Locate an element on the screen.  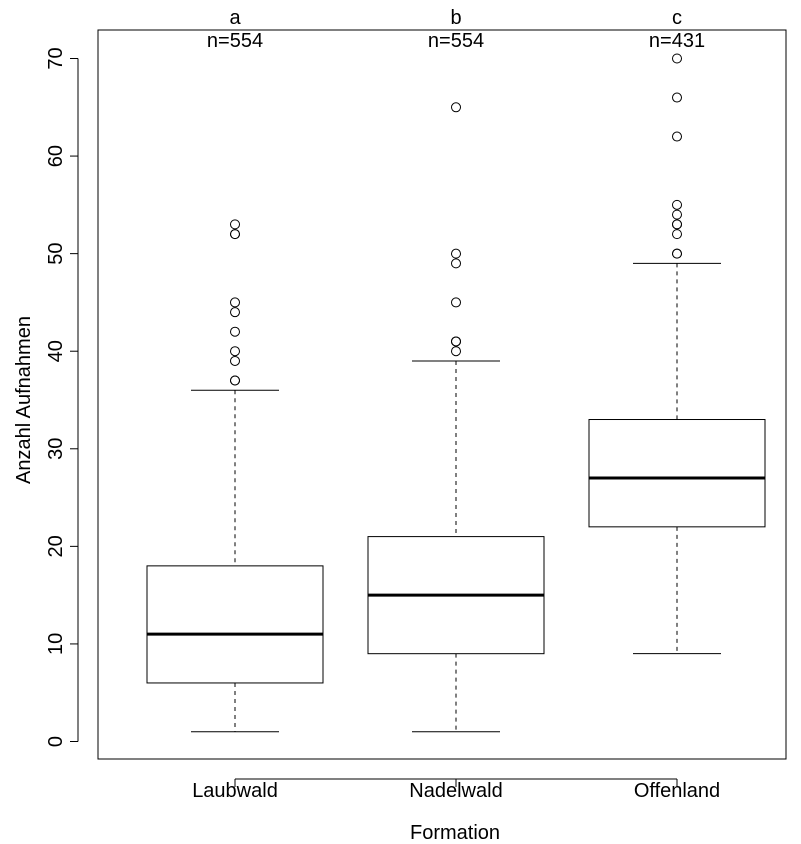
x-axis-title: Formation is located at coordinates (455, 833).